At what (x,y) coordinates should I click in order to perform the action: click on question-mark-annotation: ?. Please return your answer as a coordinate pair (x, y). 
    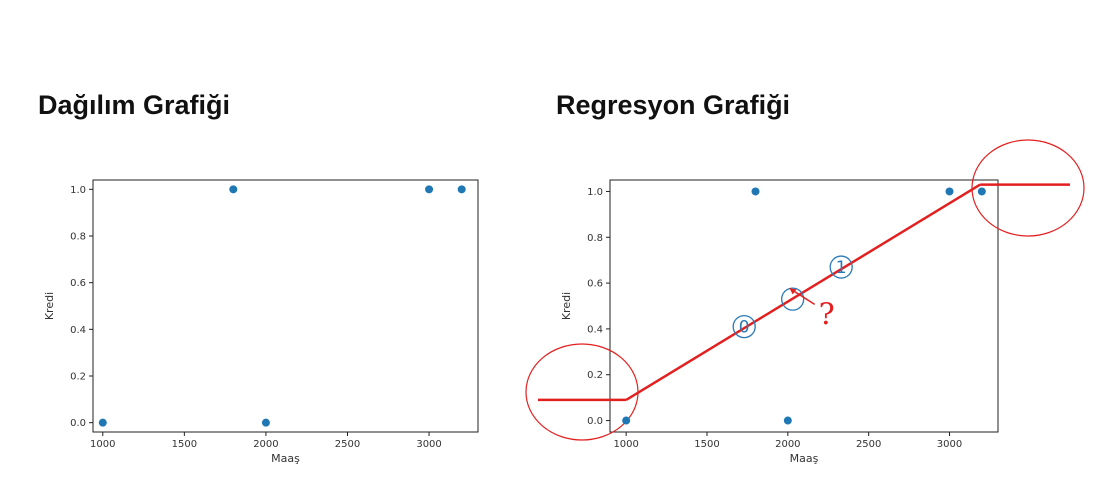
    Looking at the image, I should click on (827, 314).